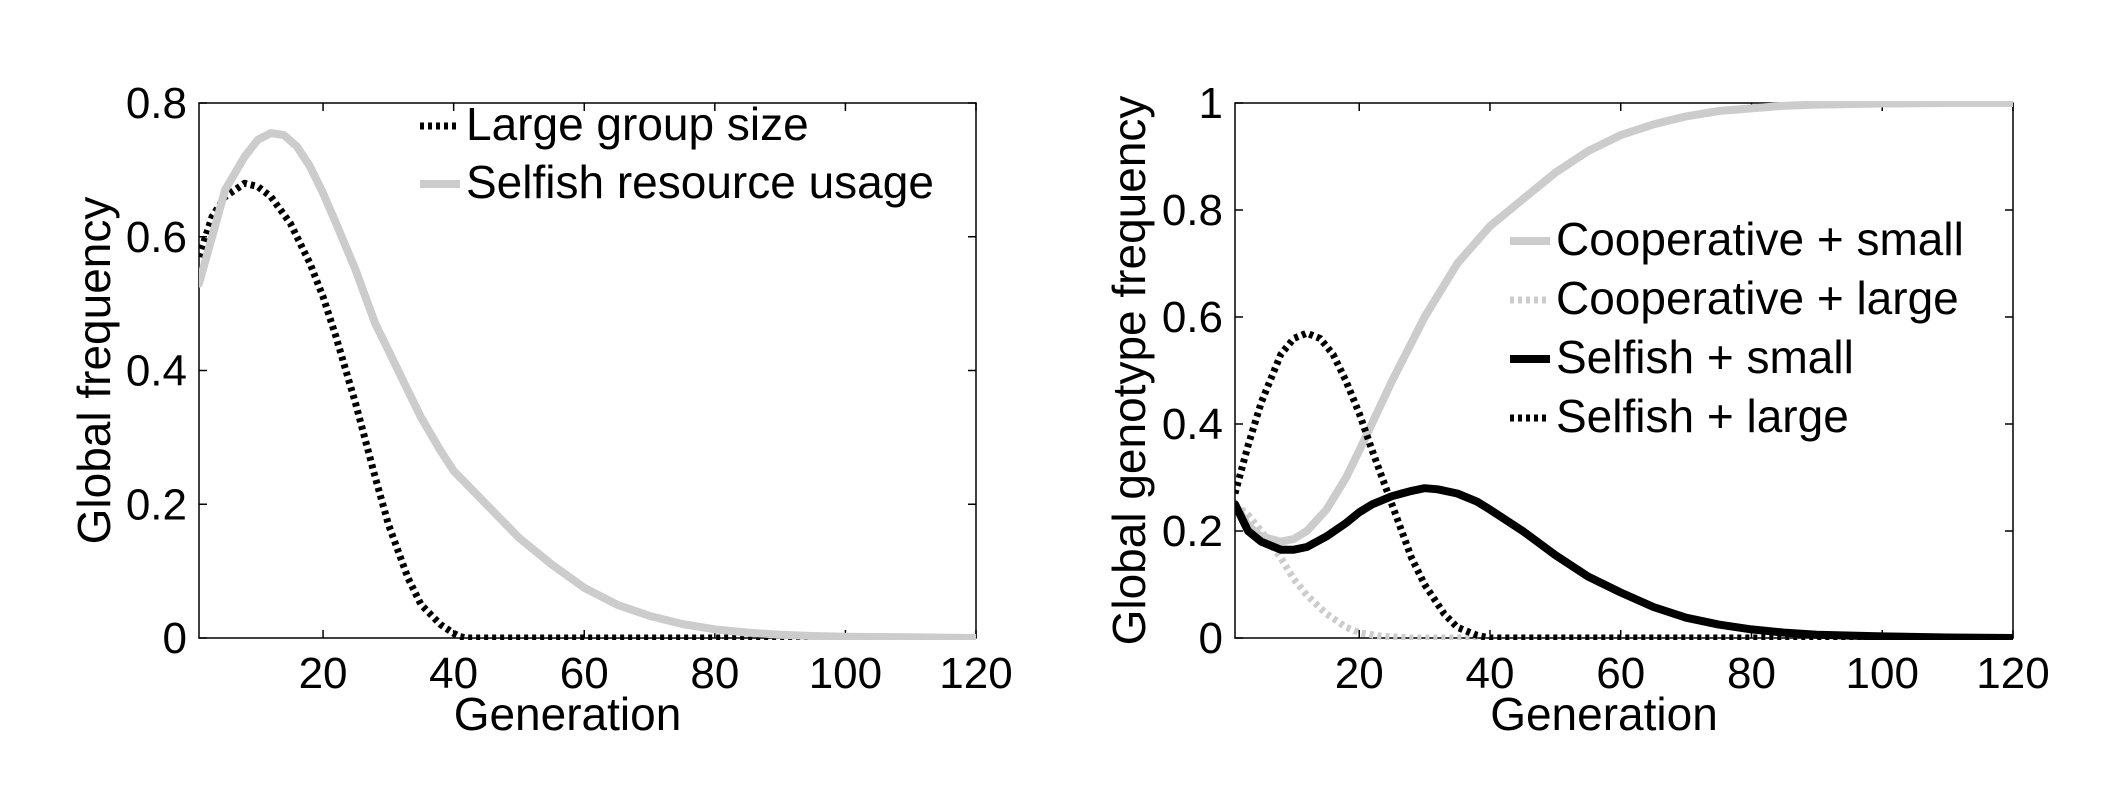 The height and width of the screenshot is (791, 2128). I want to click on legend-label: Selfish resource usage, so click(700, 182).